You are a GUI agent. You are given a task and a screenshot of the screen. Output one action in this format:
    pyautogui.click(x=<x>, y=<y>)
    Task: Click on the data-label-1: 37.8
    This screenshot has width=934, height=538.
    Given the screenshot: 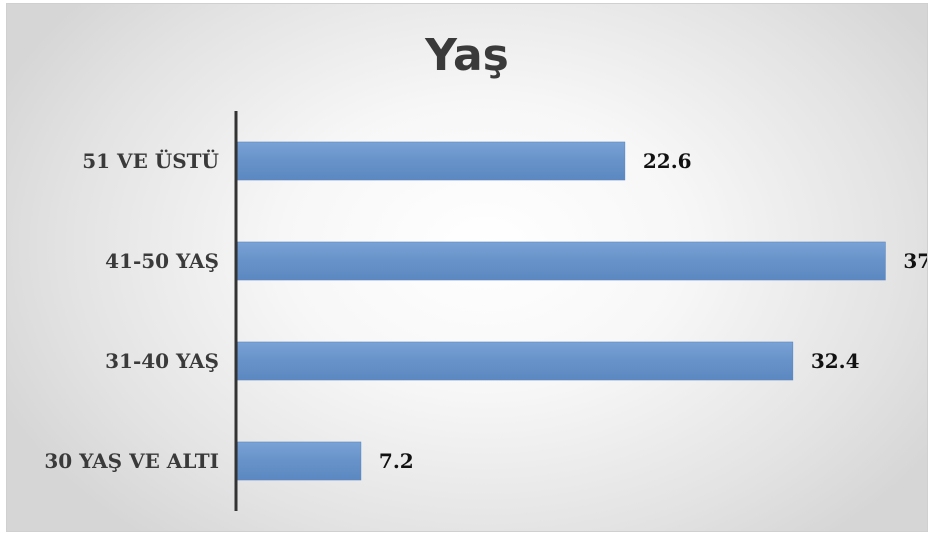 What is the action you would take?
    pyautogui.click(x=915, y=261)
    